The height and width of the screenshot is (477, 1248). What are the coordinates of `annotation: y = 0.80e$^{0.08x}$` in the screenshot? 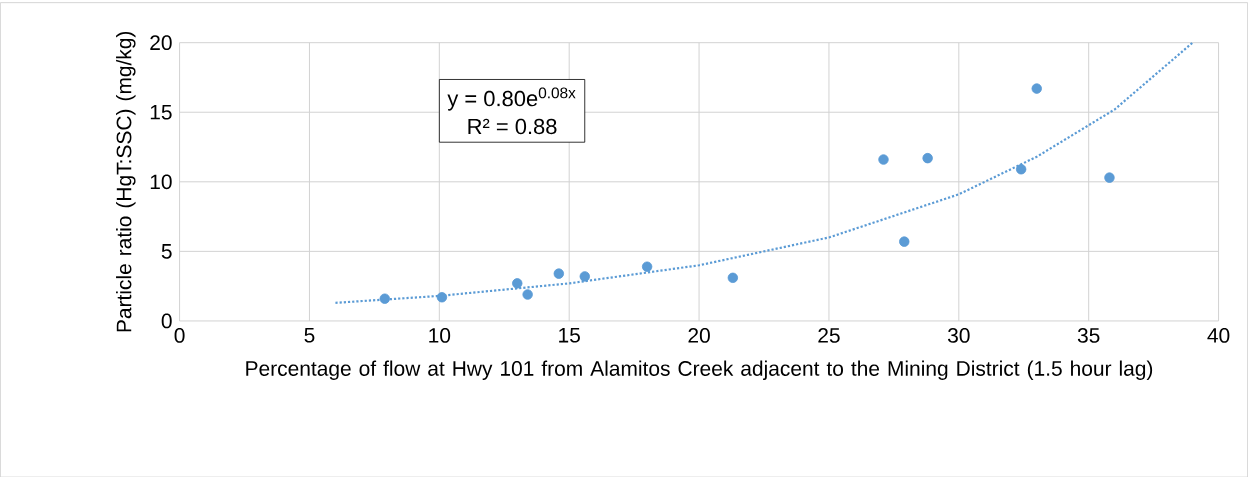 It's located at (511, 99).